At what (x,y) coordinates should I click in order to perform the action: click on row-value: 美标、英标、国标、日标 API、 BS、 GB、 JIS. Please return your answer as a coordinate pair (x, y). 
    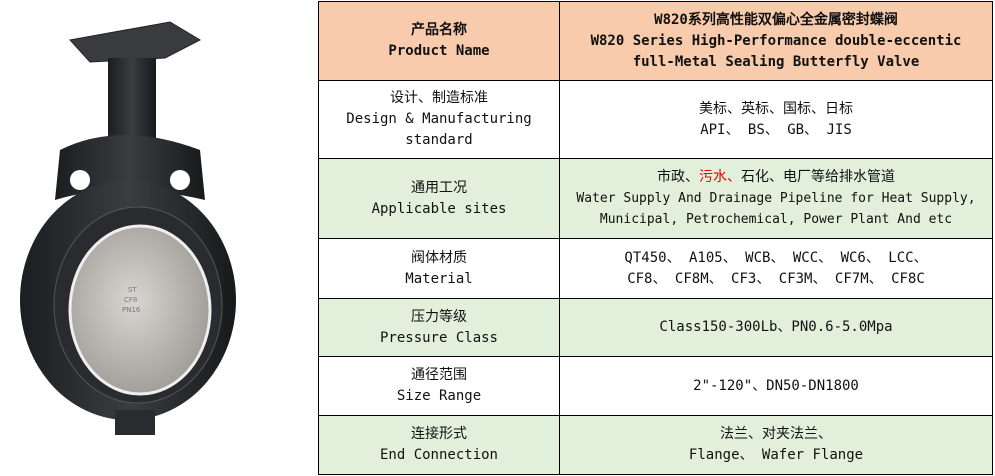
    Looking at the image, I should click on (776, 119).